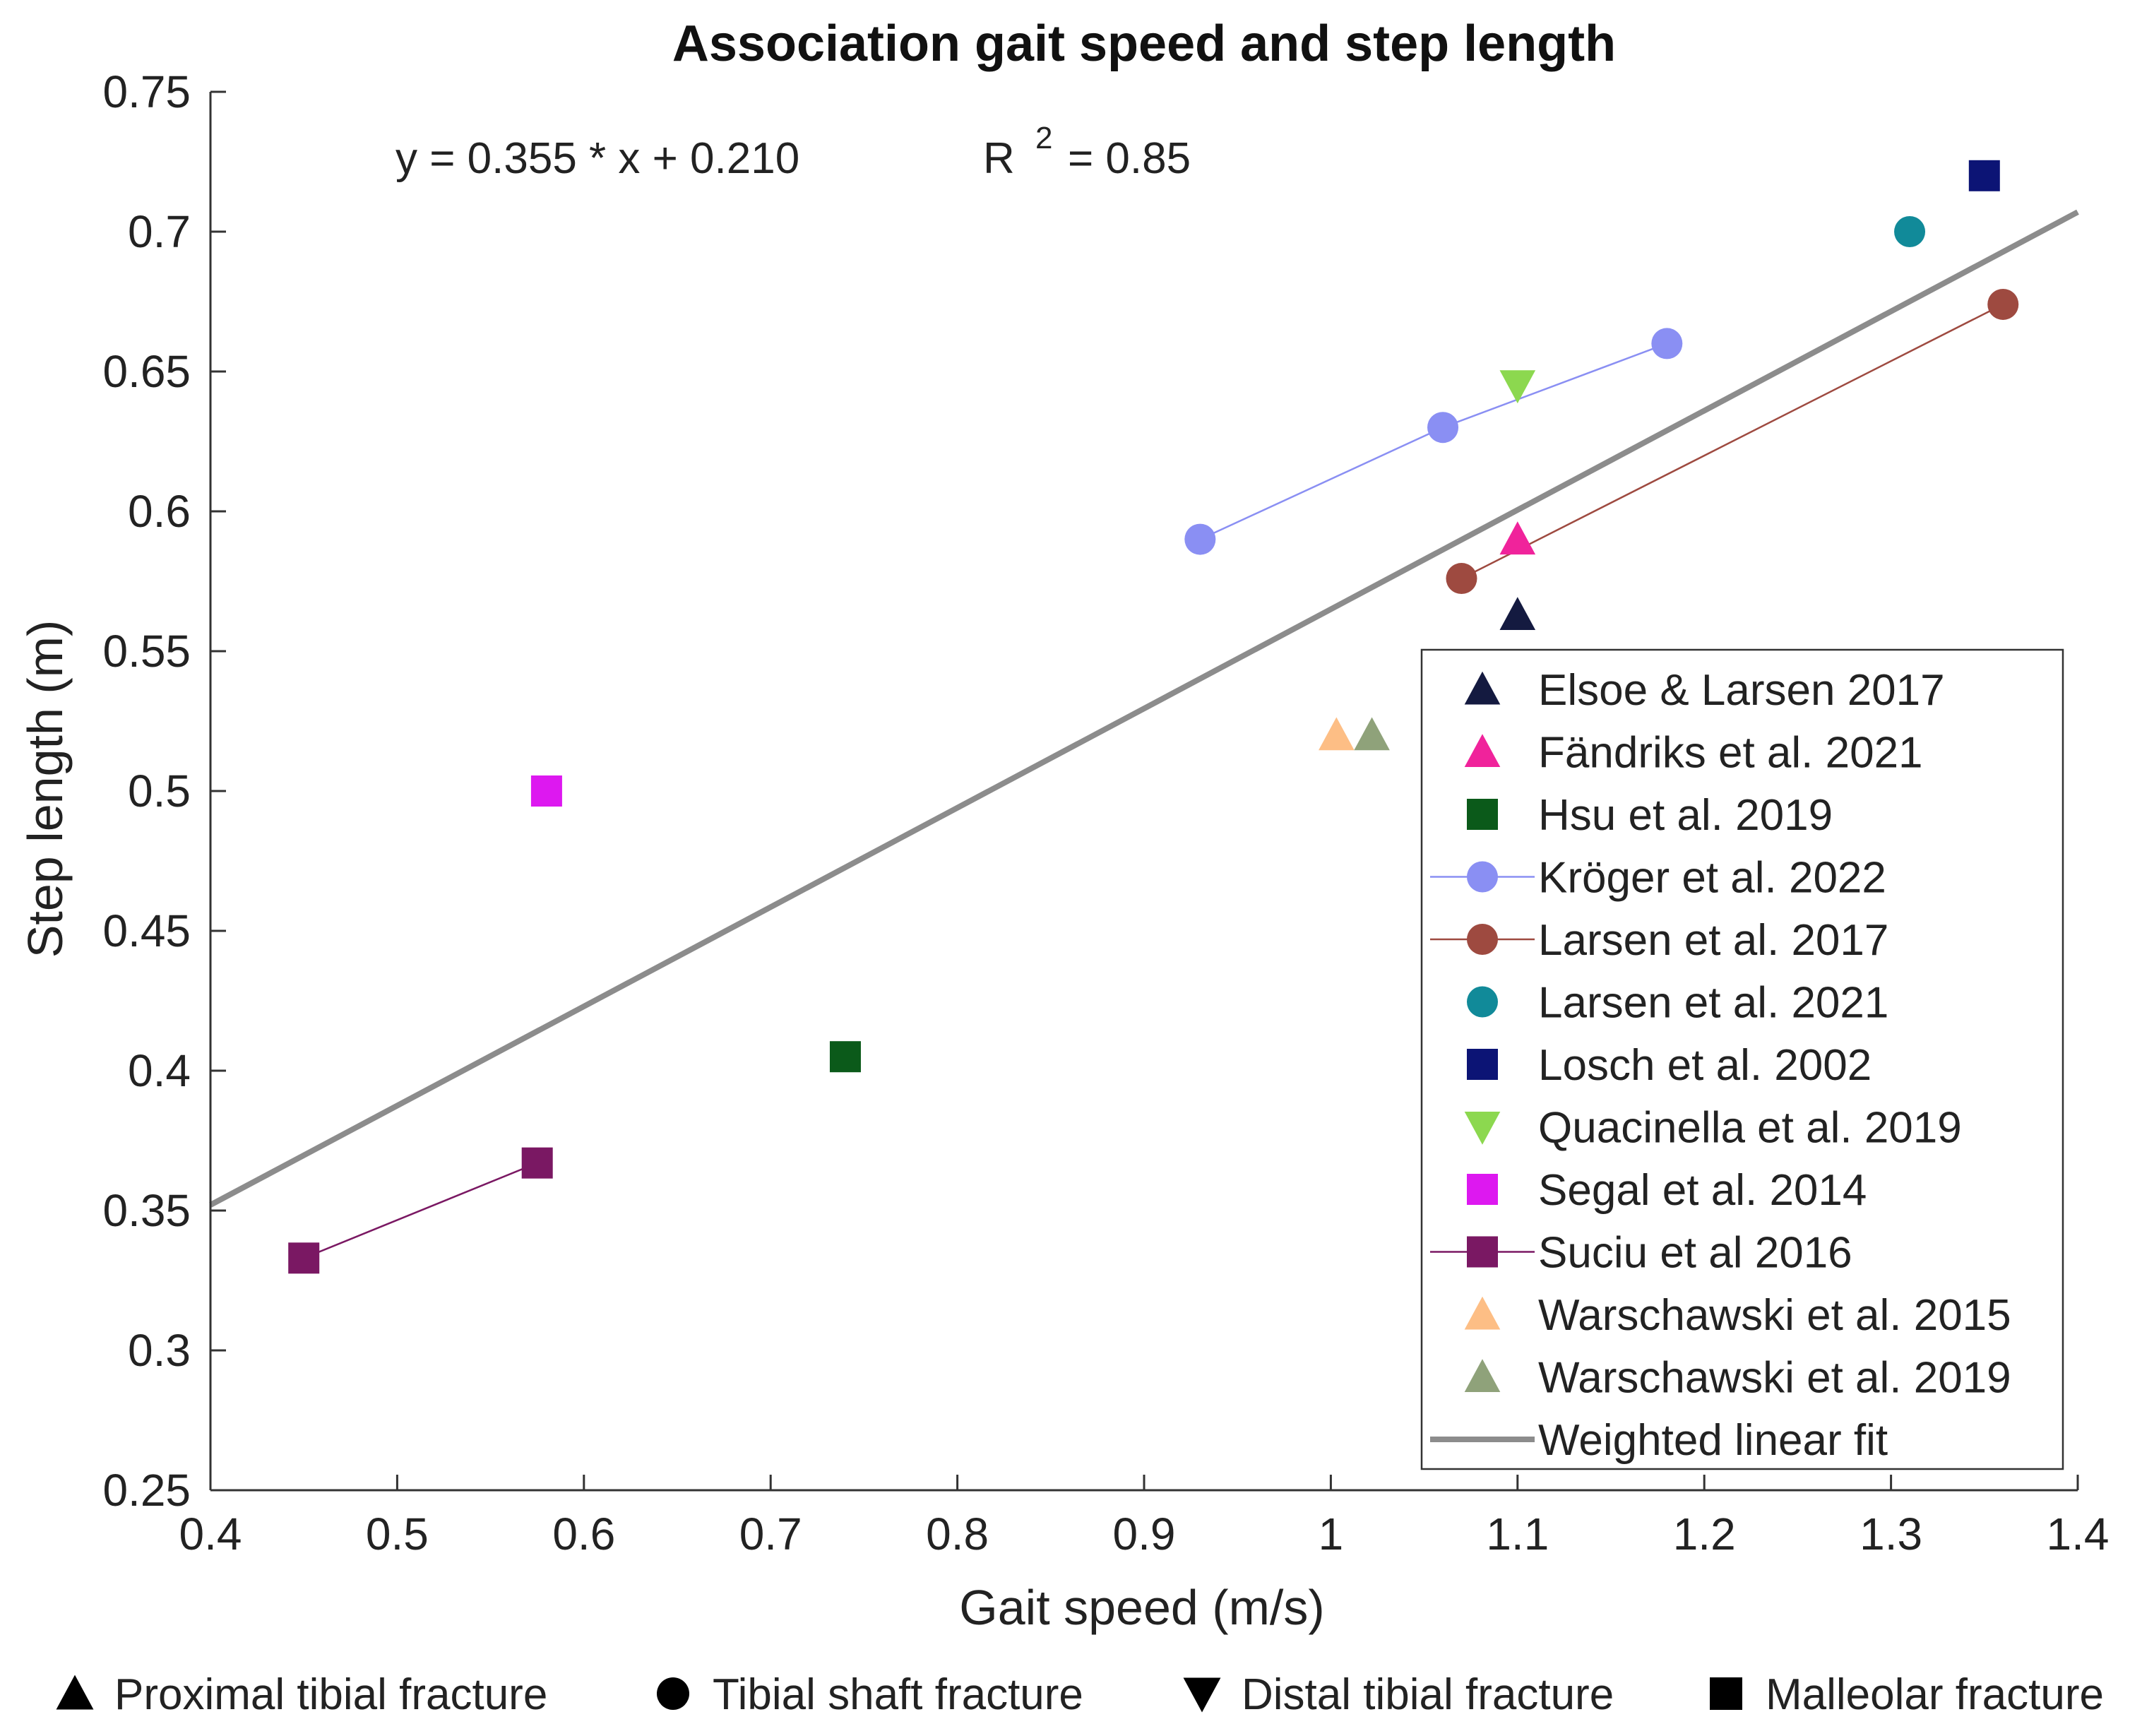 The height and width of the screenshot is (1736, 2142). Describe the element at coordinates (1705, 1065) in the screenshot. I see `legend-label: Losch et al. 2002` at that location.